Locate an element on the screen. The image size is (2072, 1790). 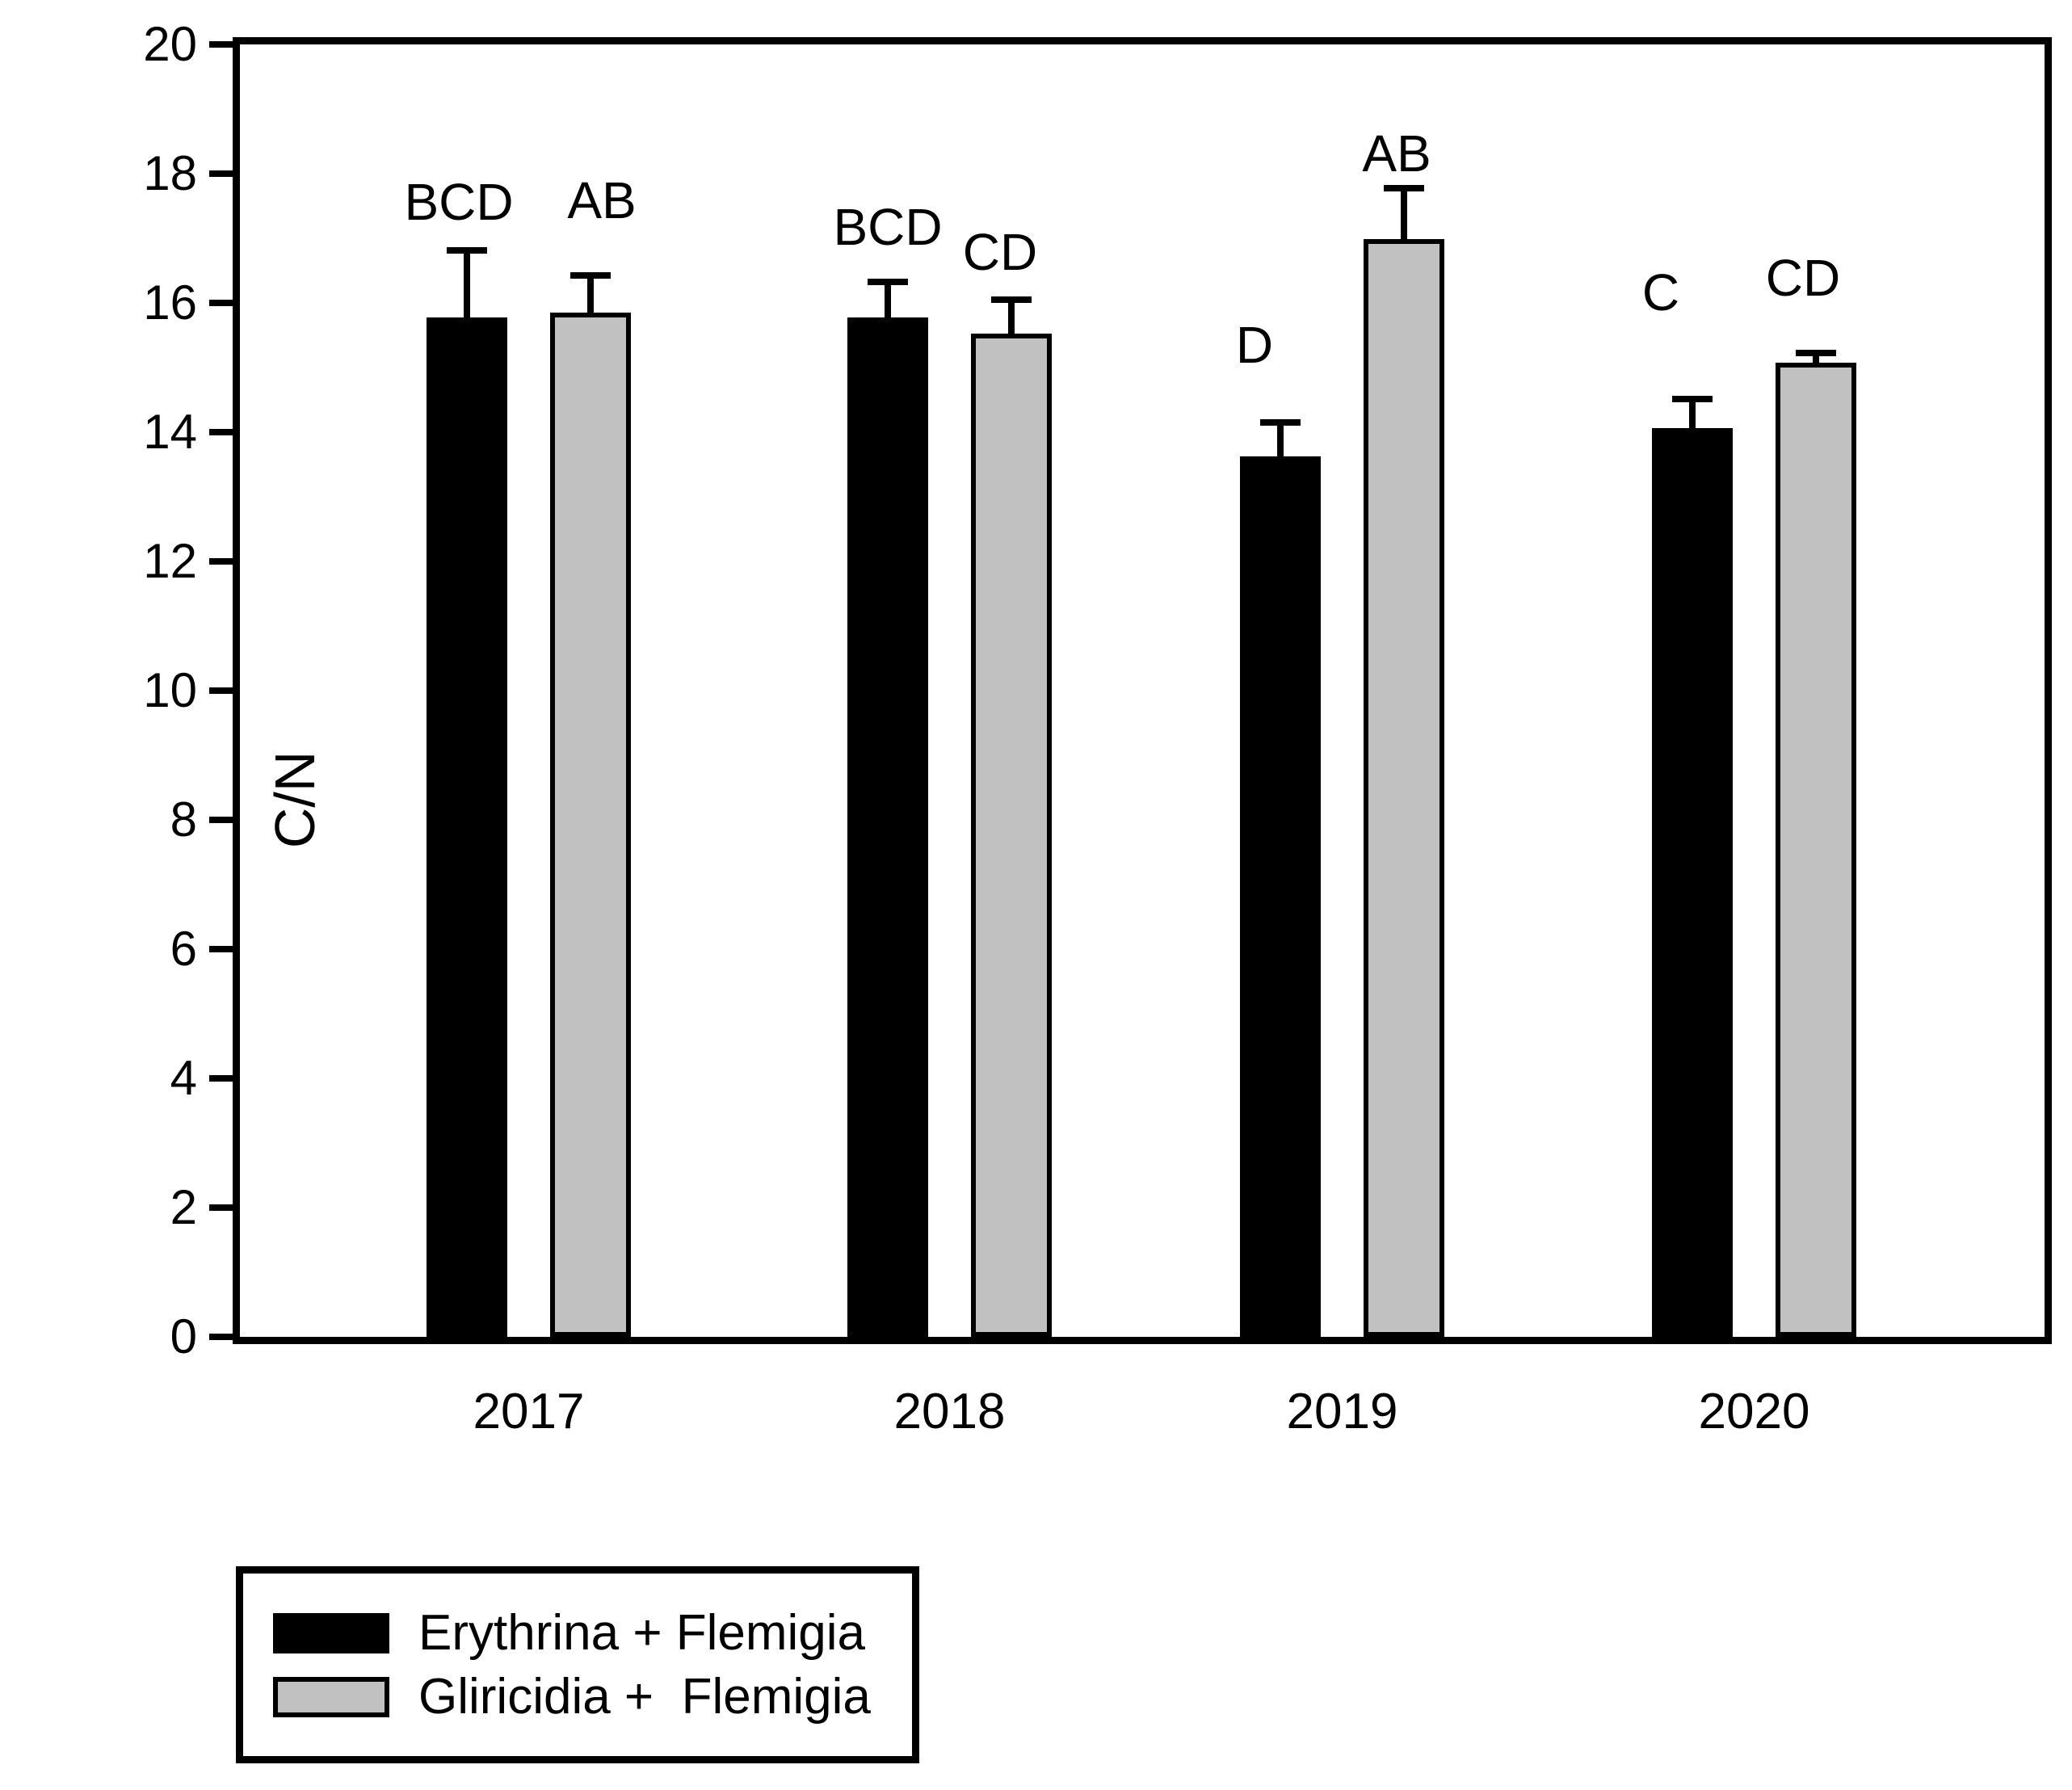
y-axis-tick-label: 6 is located at coordinates (183, 949).